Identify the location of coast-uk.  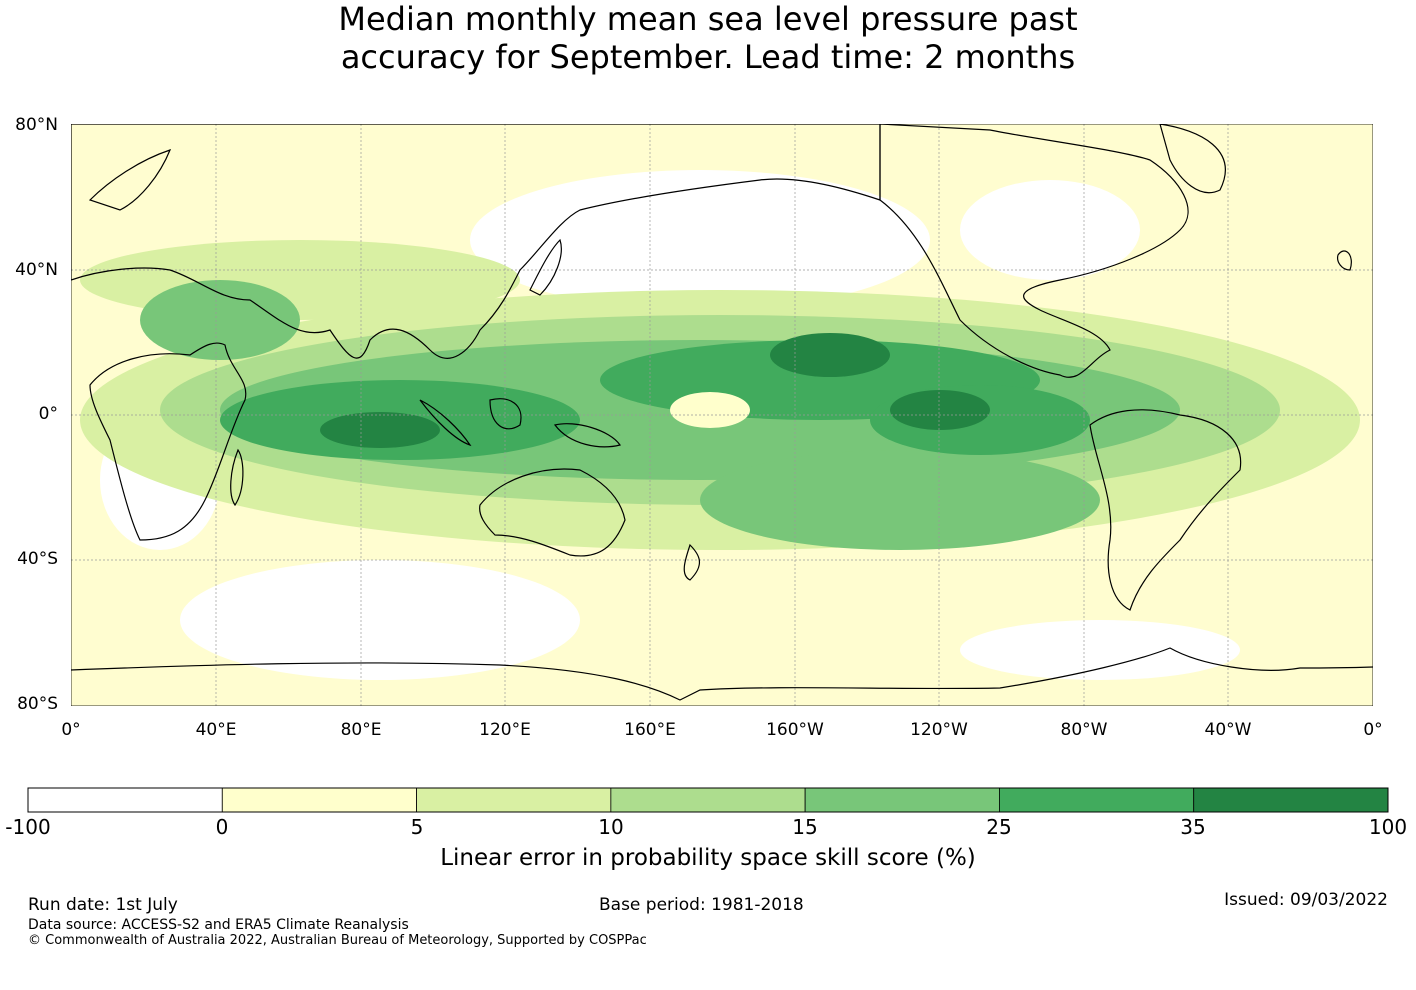
(1344, 260).